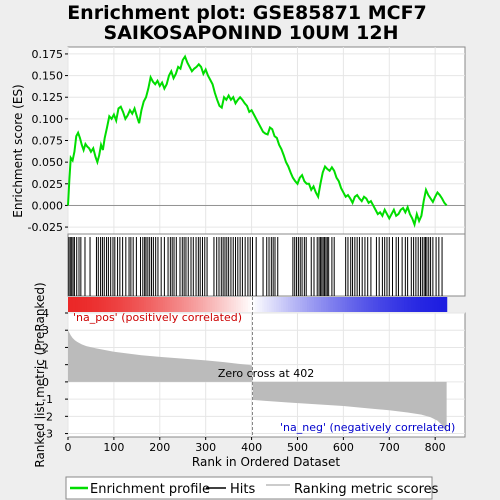 This screenshot has height=500, width=500. I want to click on metric-y-tick-label: -1, so click(47, 399).